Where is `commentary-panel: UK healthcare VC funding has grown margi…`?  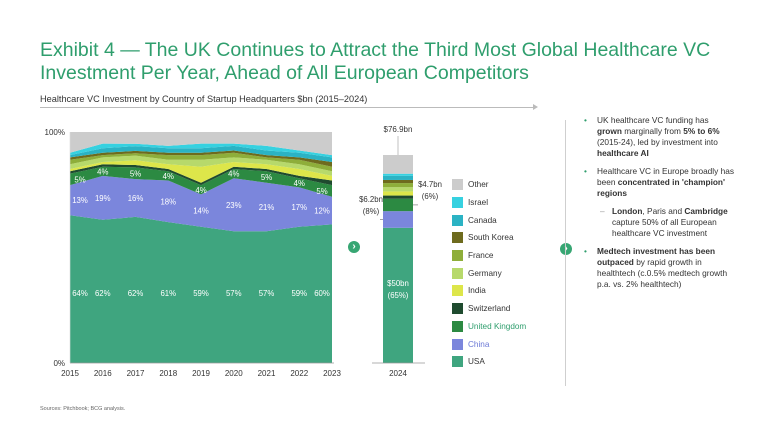 commentary-panel: UK healthcare VC funding has grown margi… is located at coordinates (659, 206).